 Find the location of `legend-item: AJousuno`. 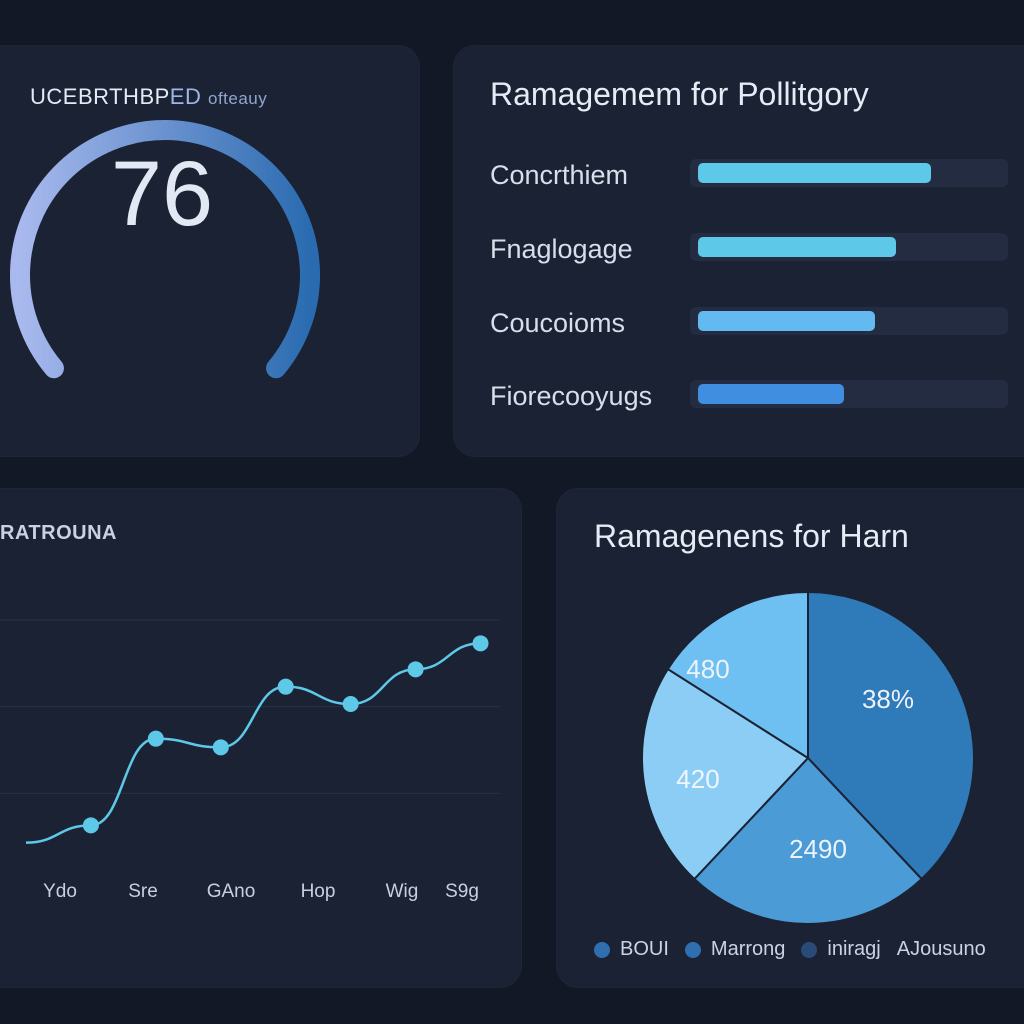

legend-item: AJousuno is located at coordinates (941, 949).